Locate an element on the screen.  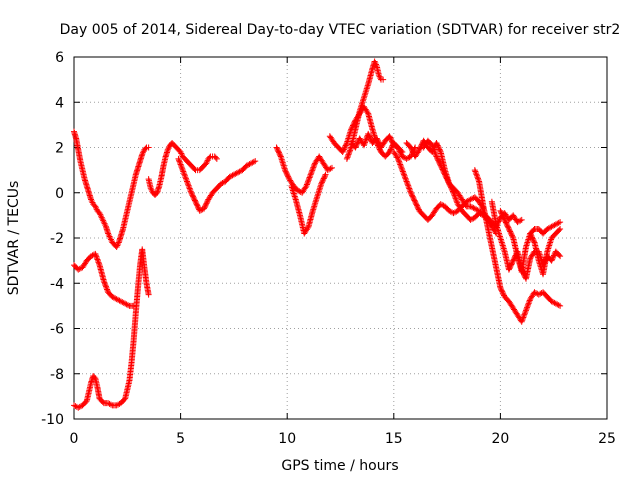
x-tick-label: 0 is located at coordinates (74, 439).